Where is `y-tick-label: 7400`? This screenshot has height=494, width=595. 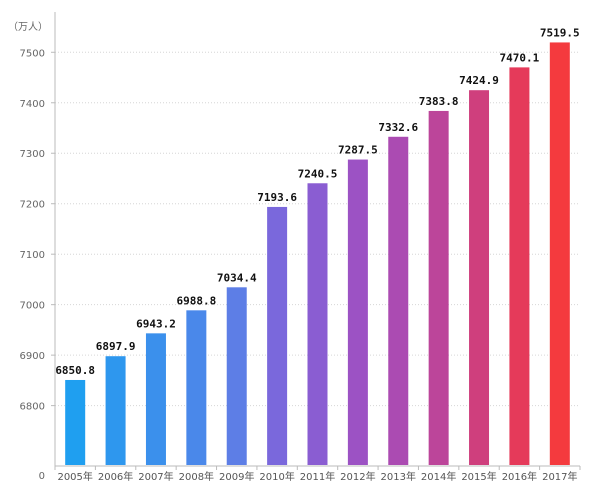
y-tick-label: 7400 is located at coordinates (32, 104).